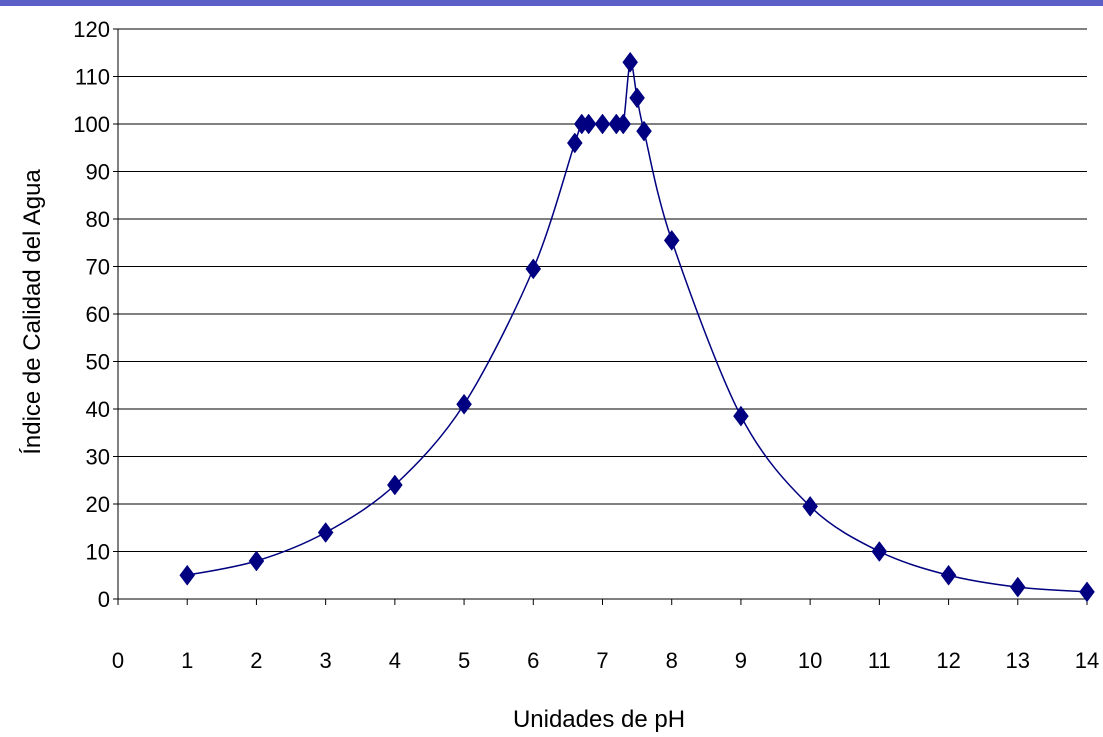  I want to click on x-tick-label: 9, so click(741, 660).